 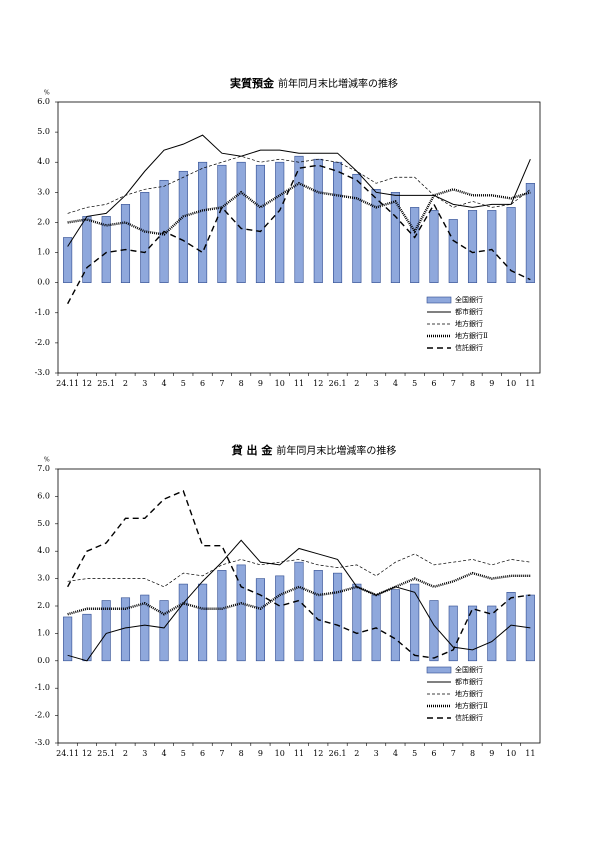 What do you see at coordinates (106, 383) in the screenshot?
I see `x-tick-label: 25.1` at bounding box center [106, 383].